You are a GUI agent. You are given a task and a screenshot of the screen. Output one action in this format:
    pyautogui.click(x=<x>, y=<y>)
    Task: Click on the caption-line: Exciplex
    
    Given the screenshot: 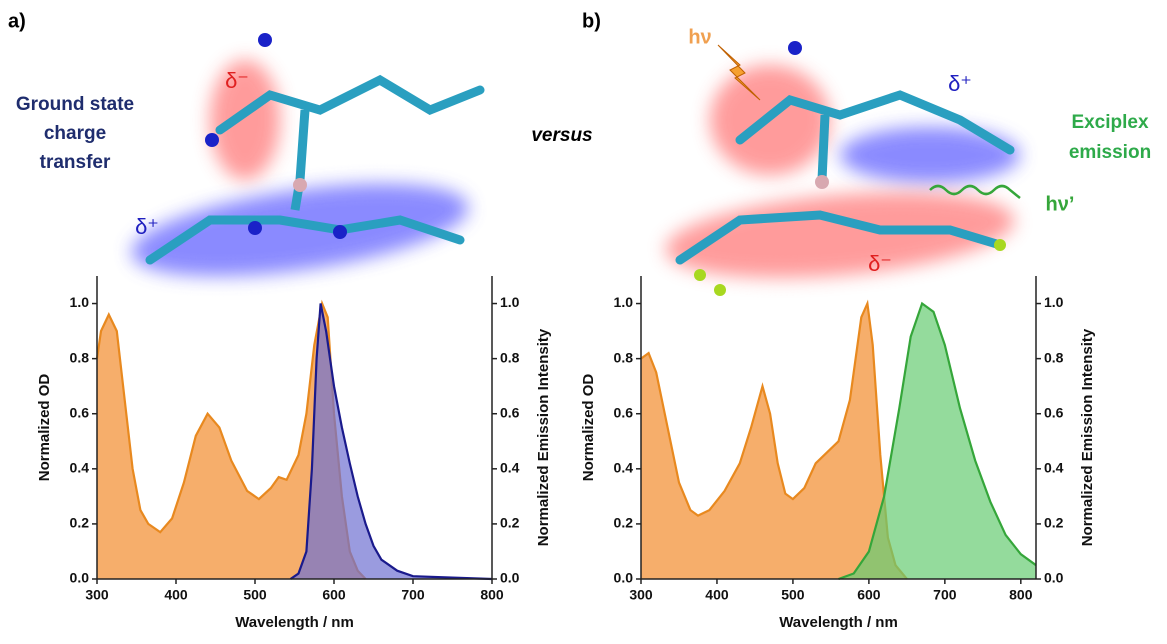 What is the action you would take?
    pyautogui.click(x=1110, y=122)
    